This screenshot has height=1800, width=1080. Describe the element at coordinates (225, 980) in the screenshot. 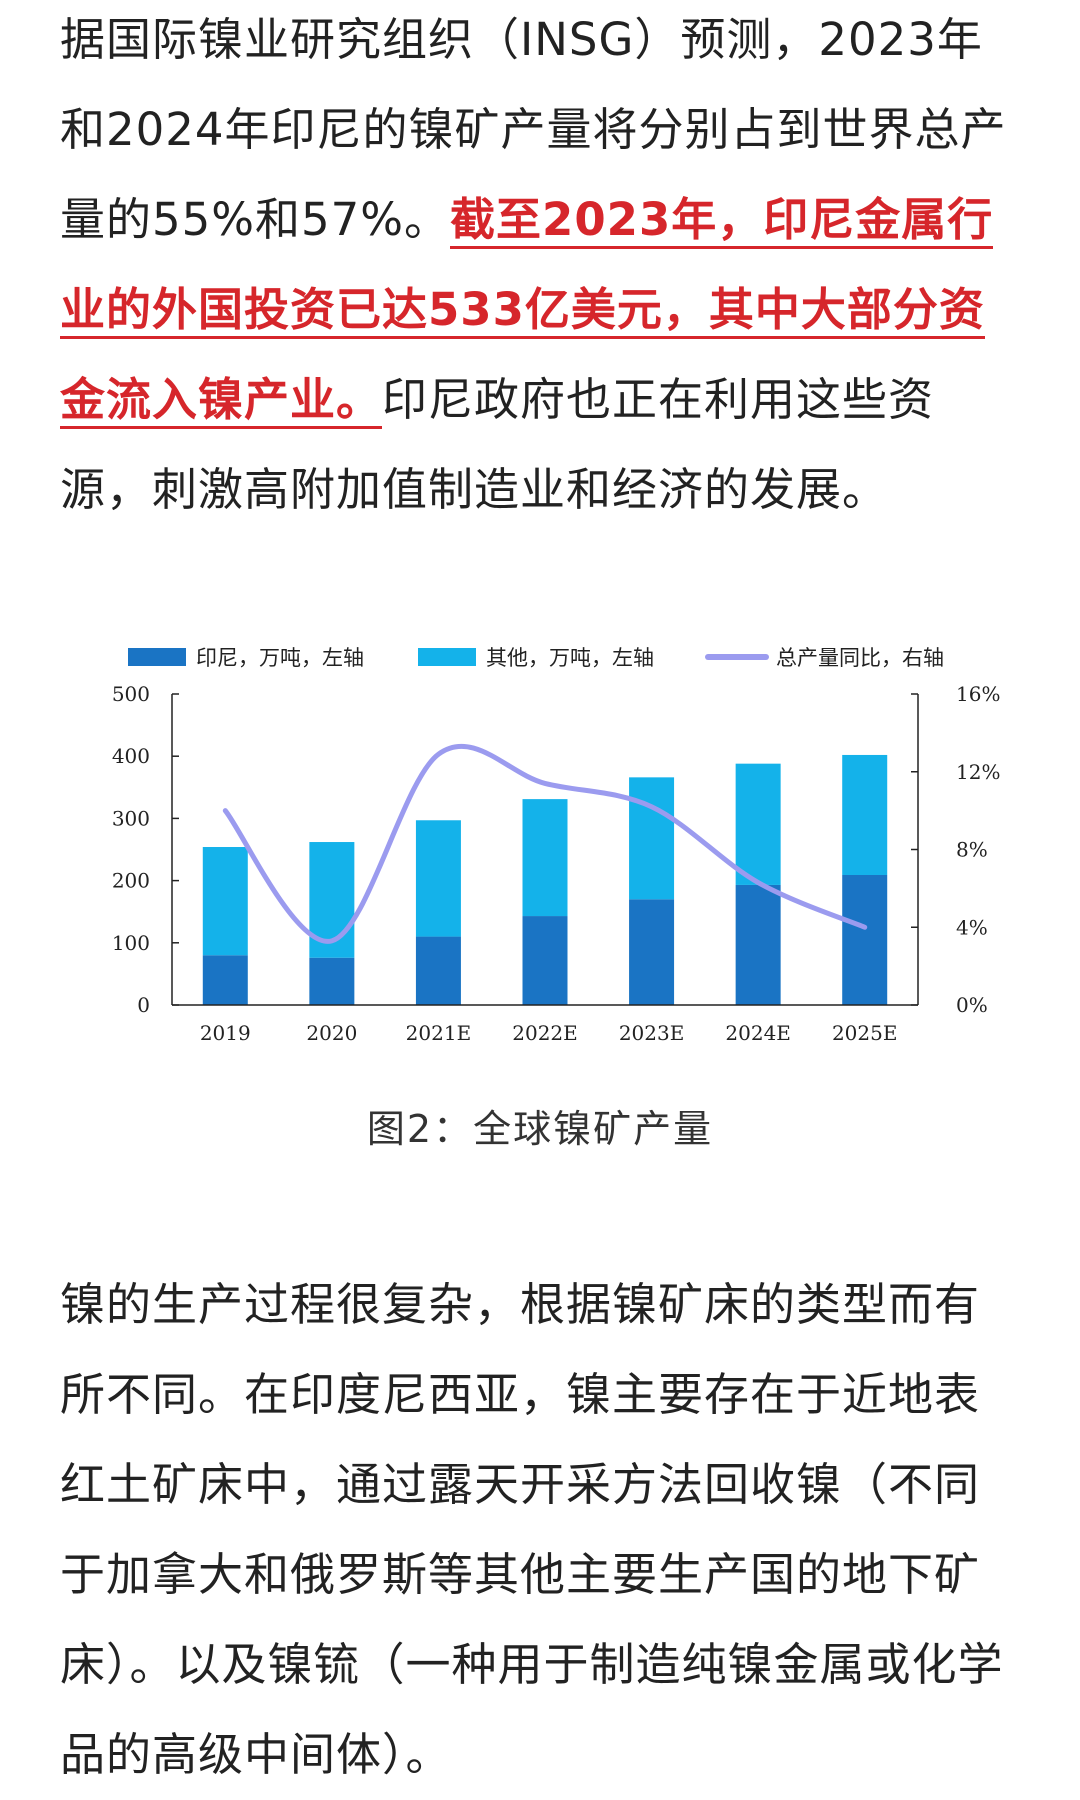

I see `bar-indonesia-2019` at that location.